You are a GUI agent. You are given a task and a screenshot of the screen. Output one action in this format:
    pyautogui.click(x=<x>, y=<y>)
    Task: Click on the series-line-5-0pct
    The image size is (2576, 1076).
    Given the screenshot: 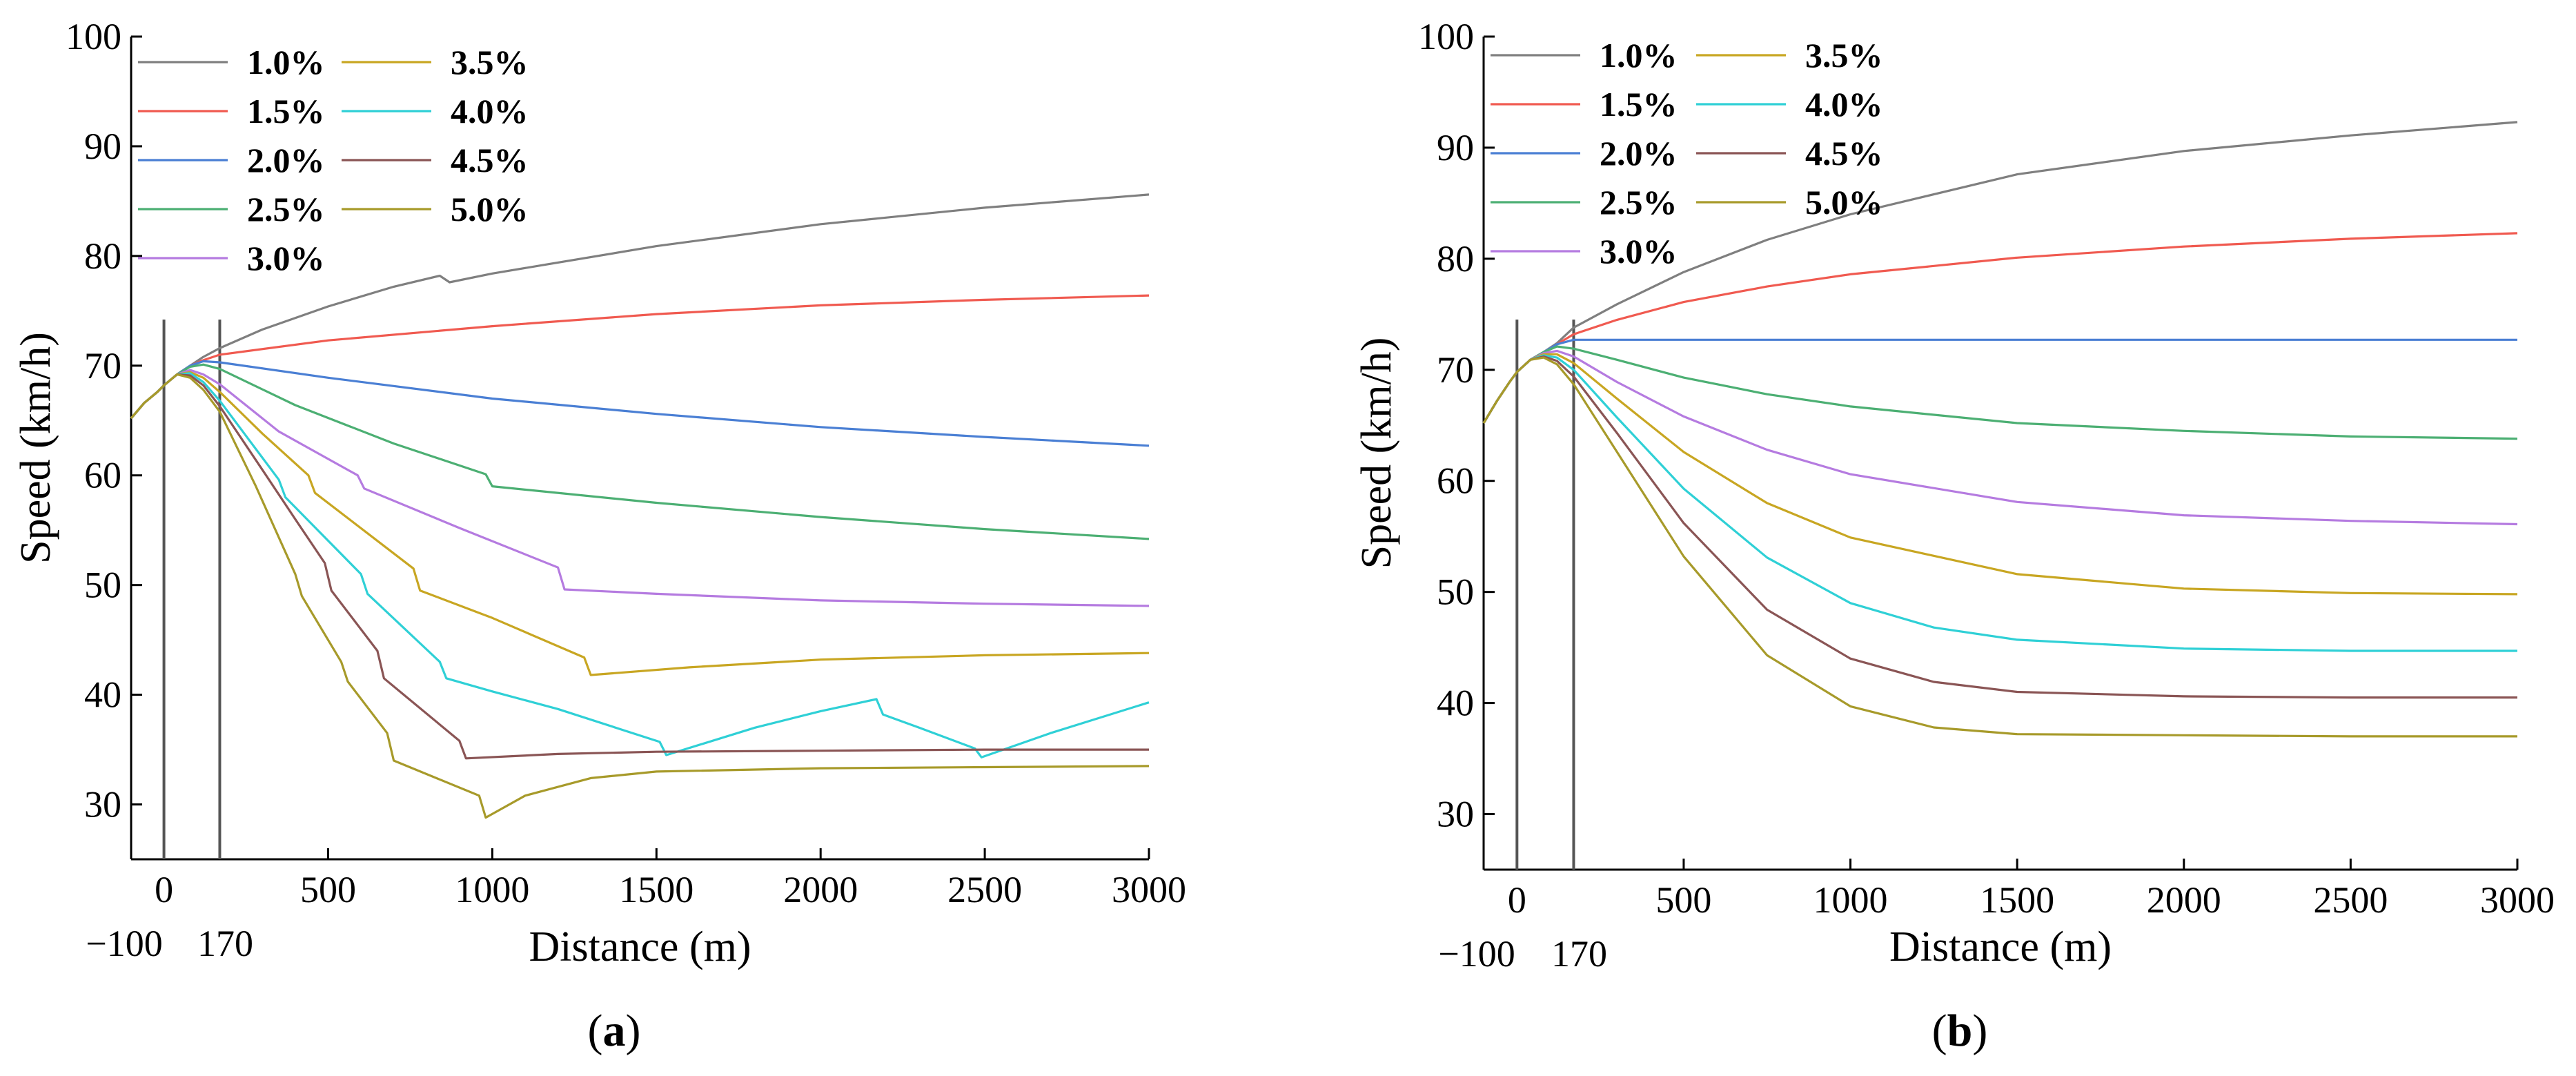 What is the action you would take?
    pyautogui.click(x=1999, y=547)
    